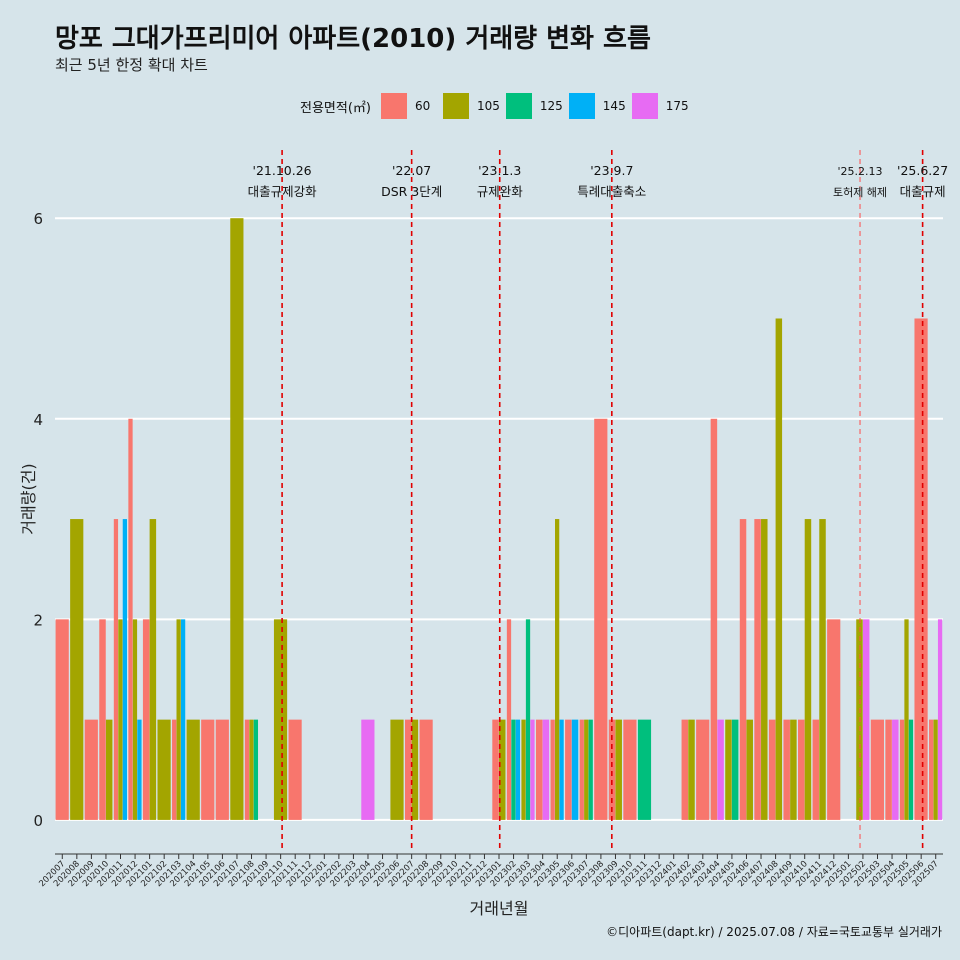 This screenshot has height=960, width=960. Describe the element at coordinates (411, 170) in the screenshot. I see `event-date-2: '22.07` at that location.